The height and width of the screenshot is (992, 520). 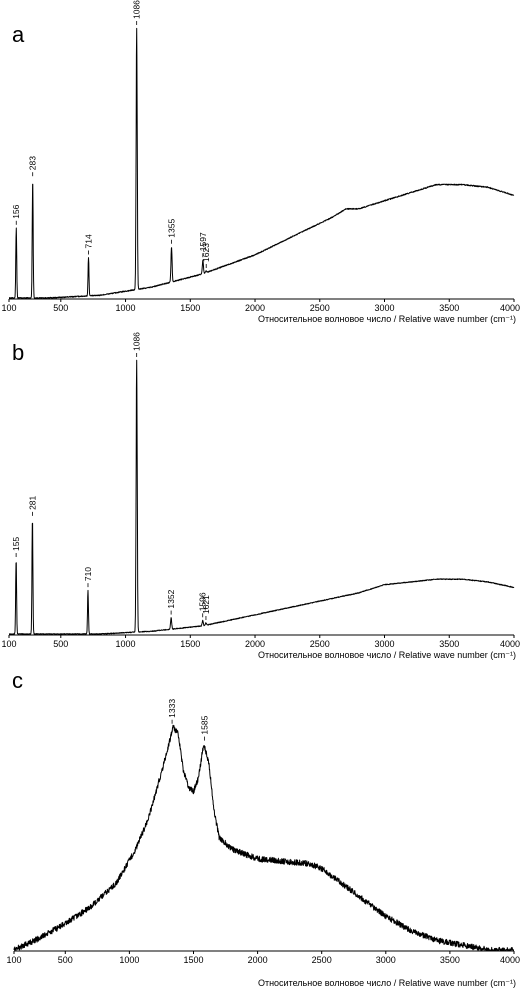 I want to click on panel-b-ticks: 100 500 1000 1500 2000 2500 3000 3500 4000, so click(x=260, y=642).